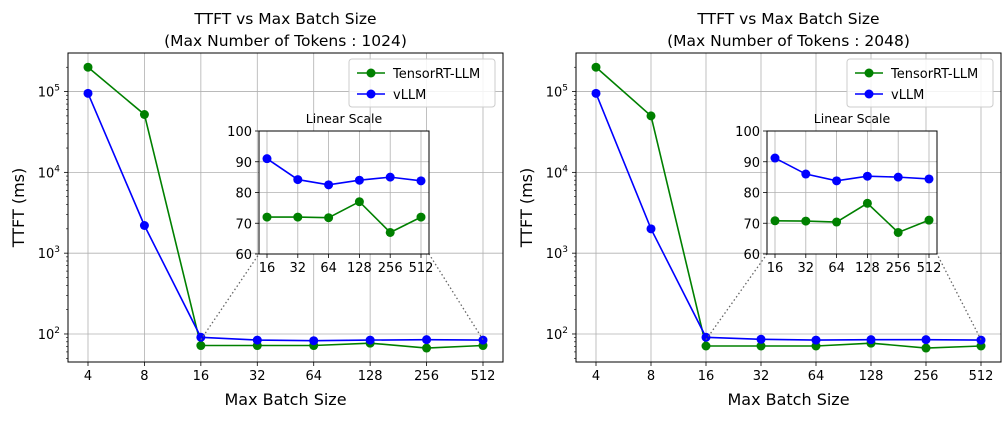 This screenshot has height=424, width=1008. I want to click on inset-x-tick-label: 32, so click(806, 268).